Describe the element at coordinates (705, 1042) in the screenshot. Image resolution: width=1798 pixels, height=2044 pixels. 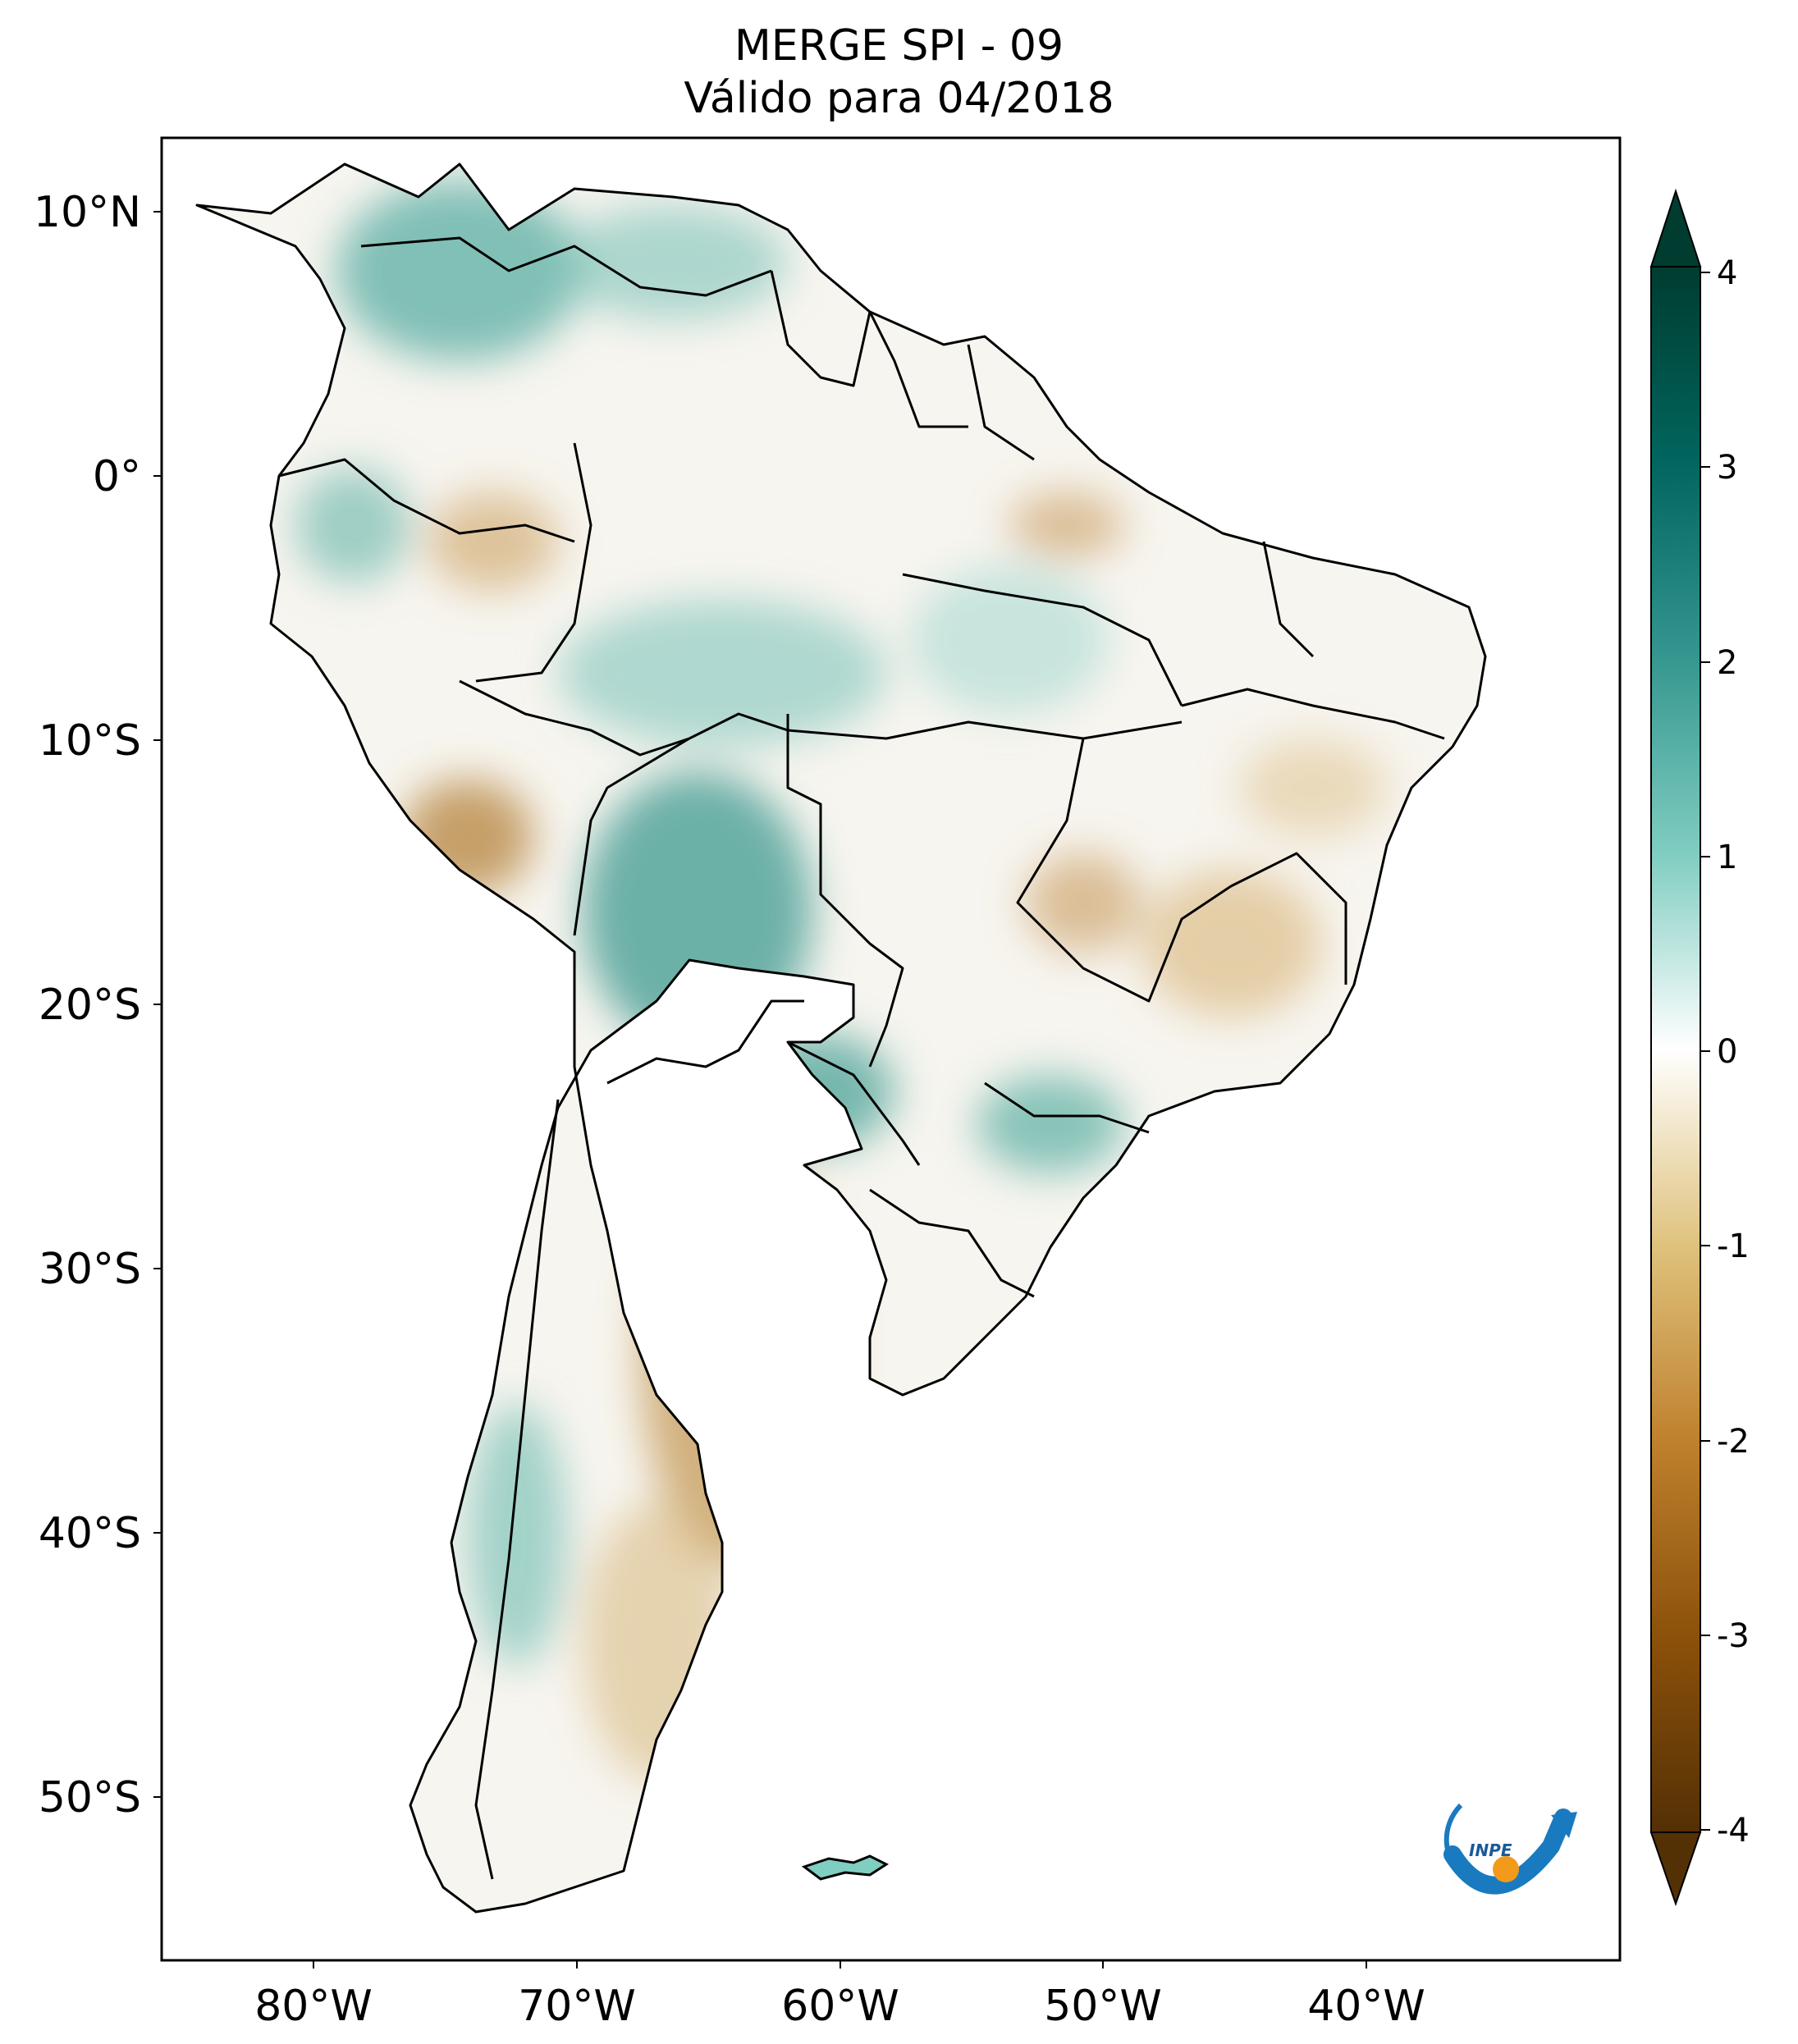
I see `border-bolivia-argentina` at that location.